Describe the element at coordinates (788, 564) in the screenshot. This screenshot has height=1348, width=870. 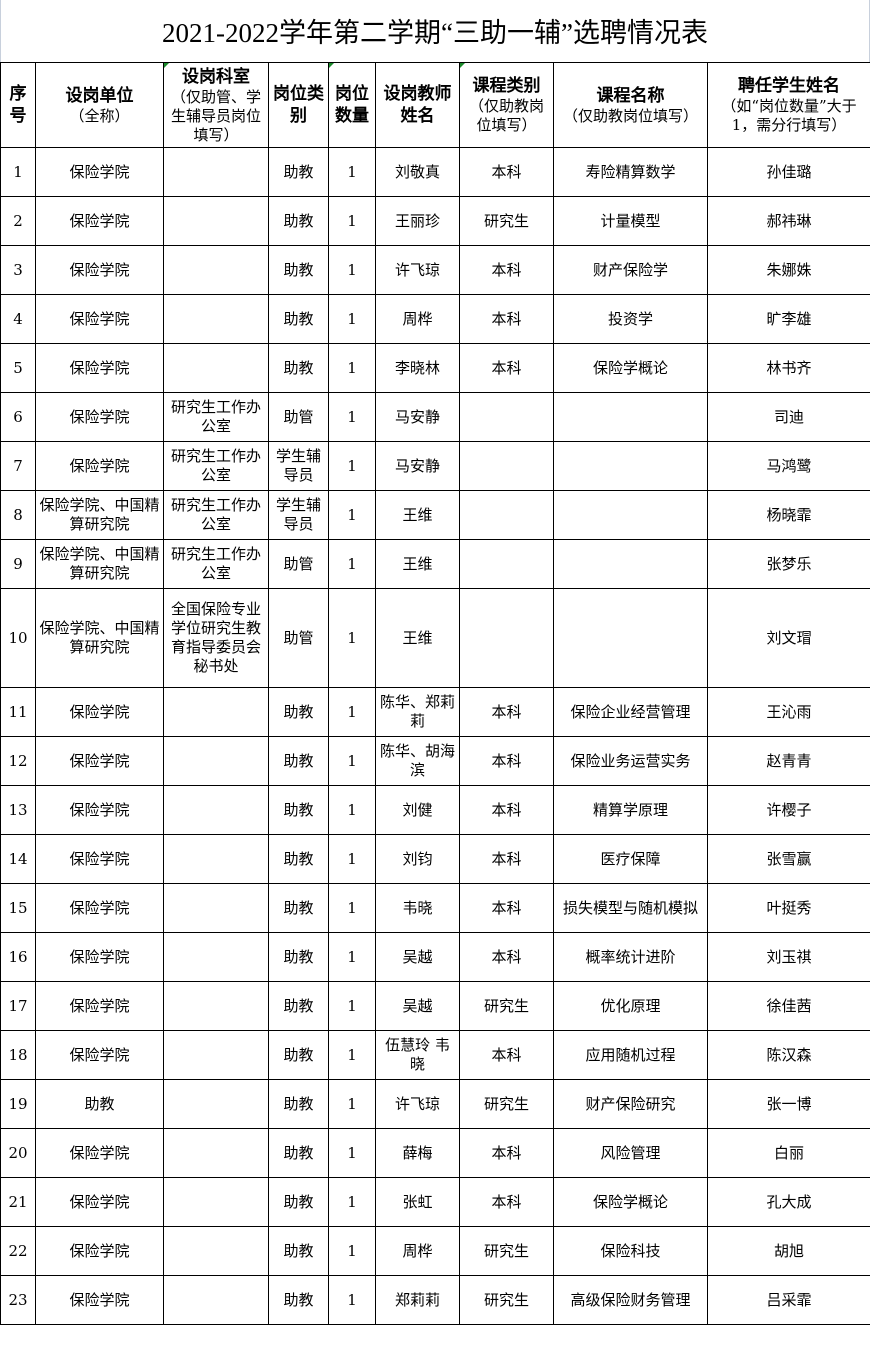
I see `cell-student: 张梦乐` at that location.